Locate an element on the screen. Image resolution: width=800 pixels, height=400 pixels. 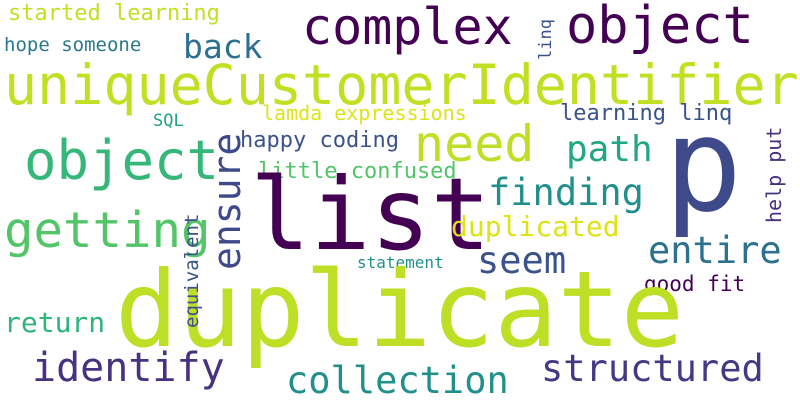
word-return: return is located at coordinates (55, 322).